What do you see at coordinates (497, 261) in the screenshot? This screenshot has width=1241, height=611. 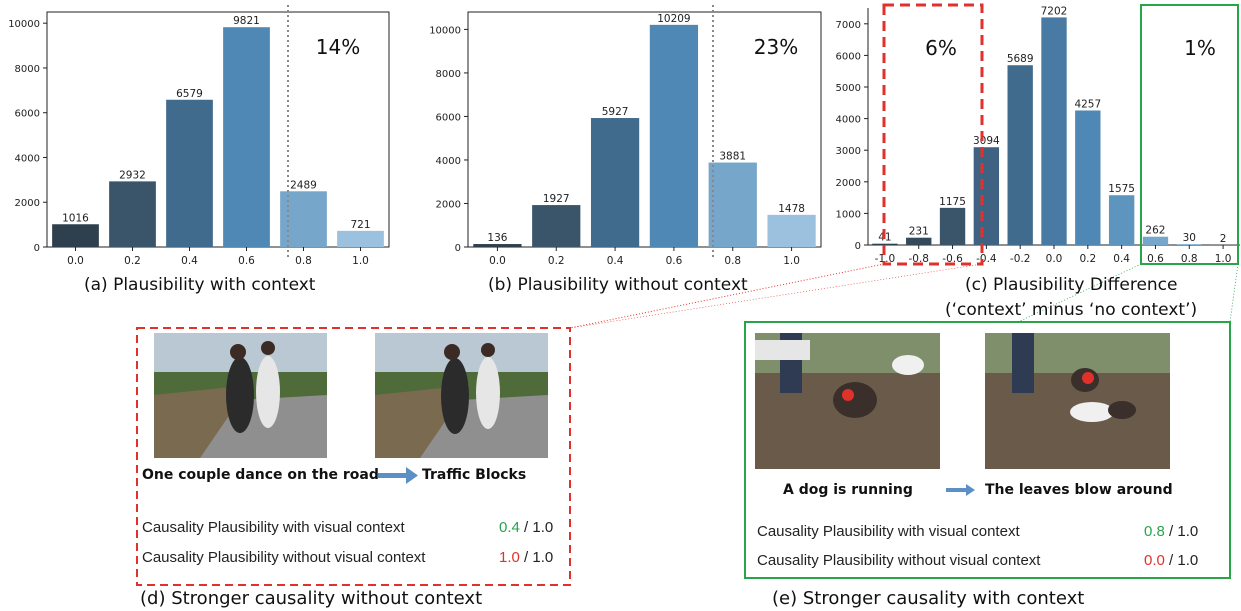 I see `chart-1-xtick-label: 0.0` at bounding box center [497, 261].